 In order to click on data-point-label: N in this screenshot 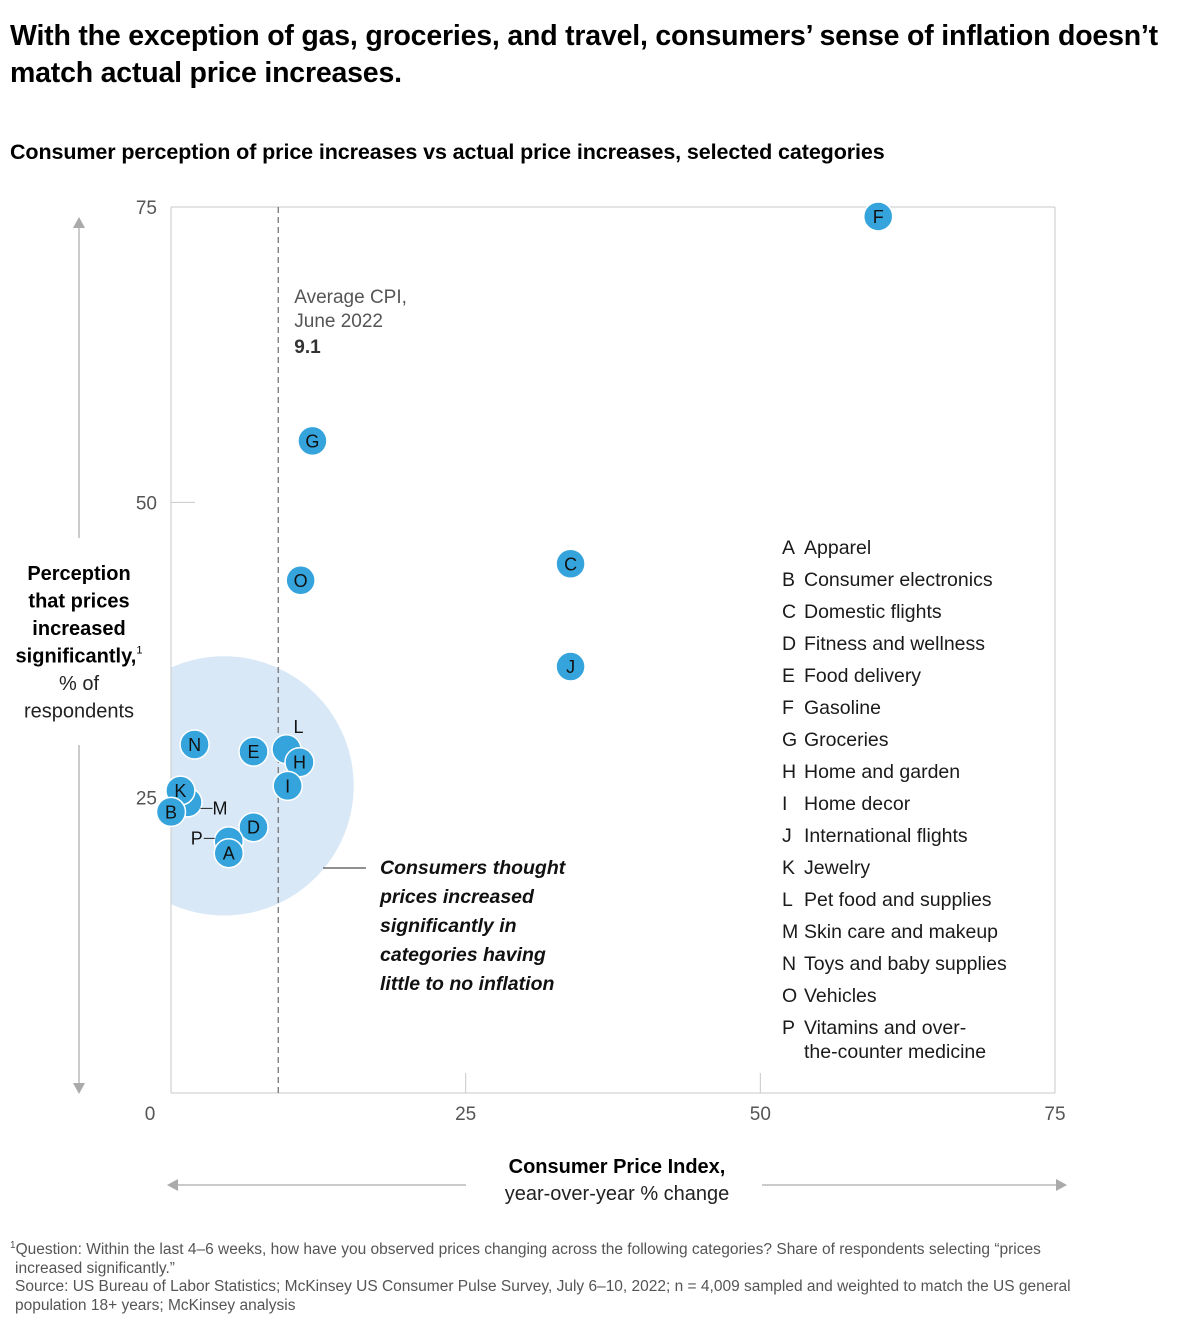, I will do `click(194, 745)`.